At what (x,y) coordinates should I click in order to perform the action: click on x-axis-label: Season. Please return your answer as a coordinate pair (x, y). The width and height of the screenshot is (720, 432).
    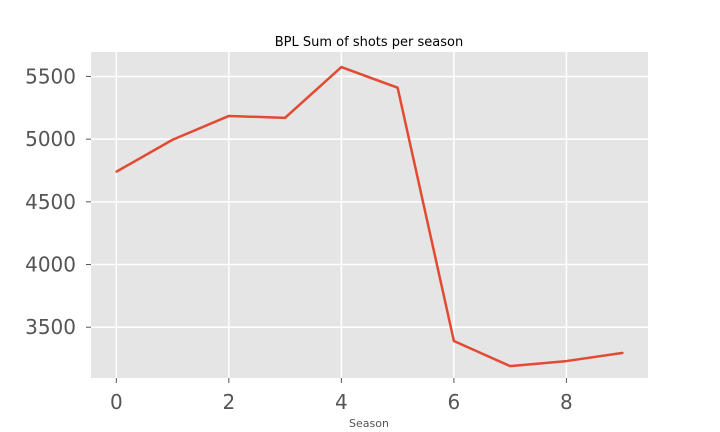
    Looking at the image, I should click on (369, 423).